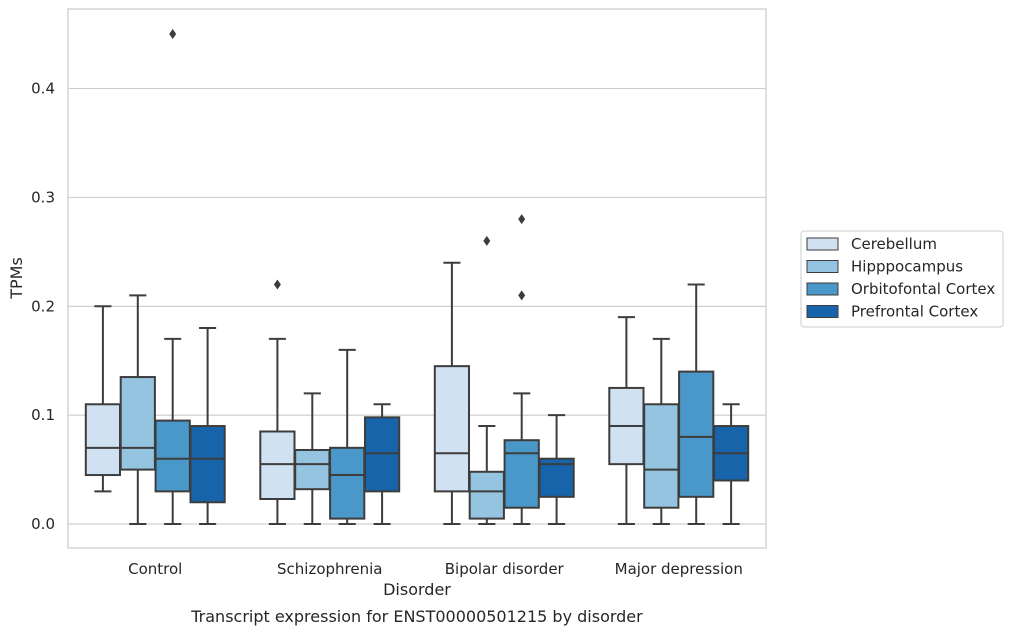 The height and width of the screenshot is (634, 1014). I want to click on y-tick-label: 0.1, so click(43, 415).